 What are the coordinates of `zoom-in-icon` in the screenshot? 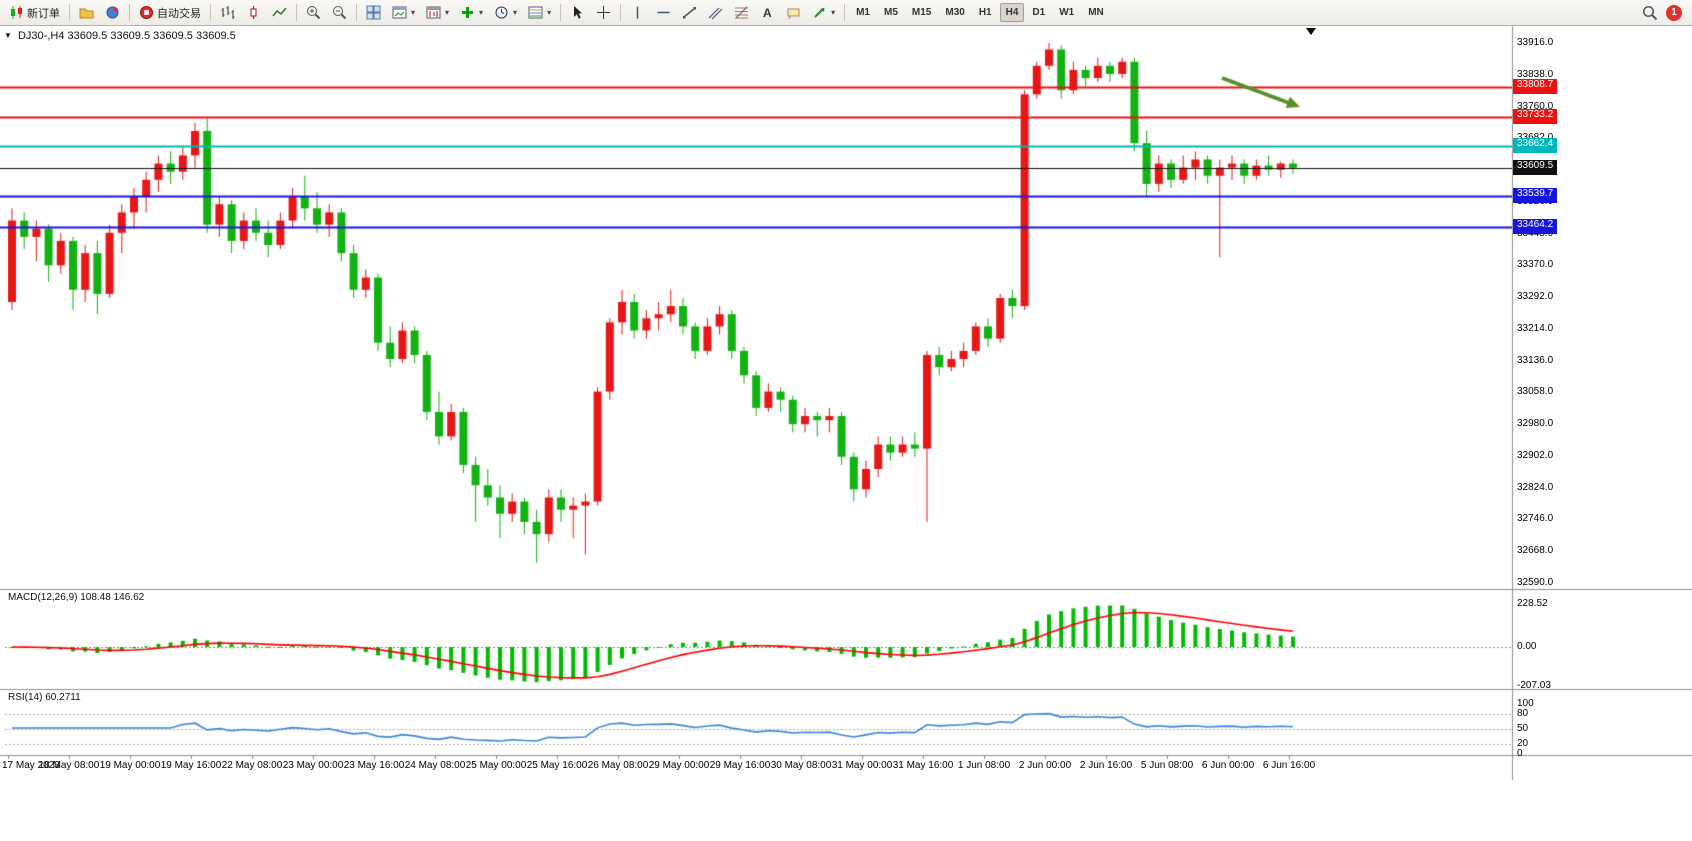 It's located at (314, 13).